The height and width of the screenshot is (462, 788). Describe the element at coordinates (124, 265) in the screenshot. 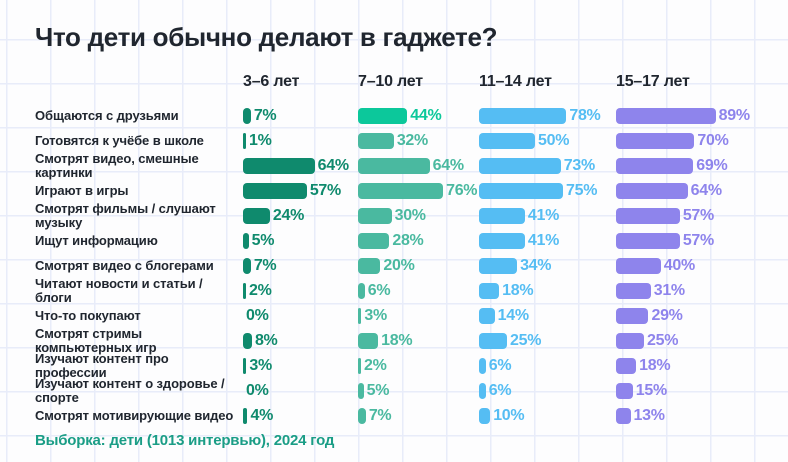

I see `row-label: Смотрят видео с блогерами` at that location.